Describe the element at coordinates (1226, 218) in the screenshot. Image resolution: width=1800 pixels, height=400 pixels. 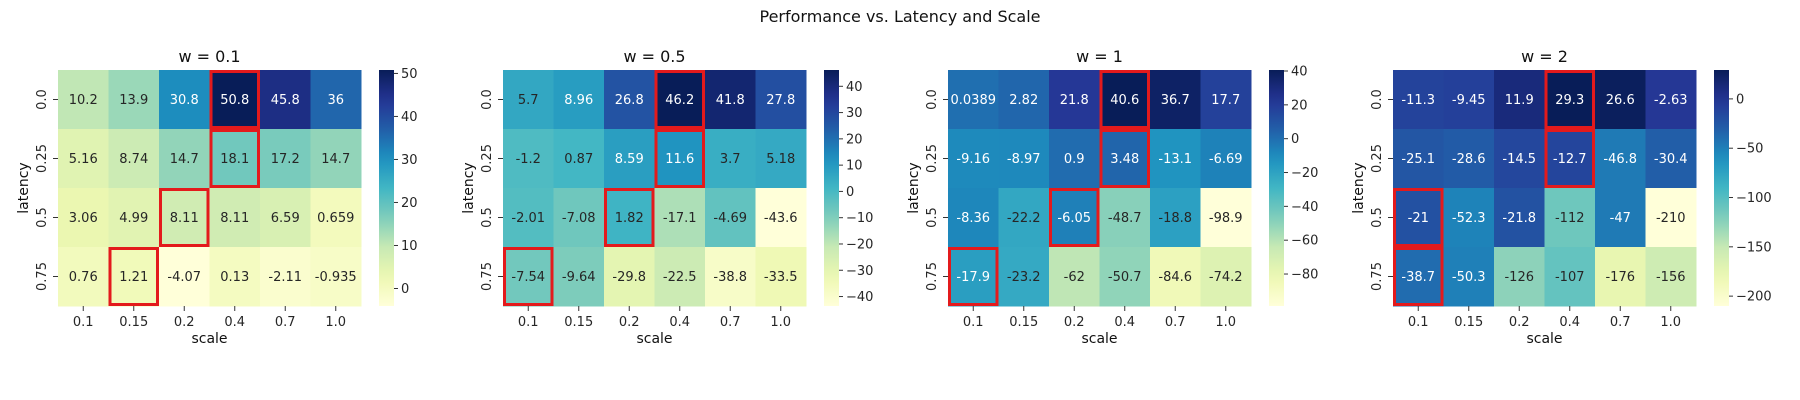
I see `cell-value-label: -98.9` at that location.